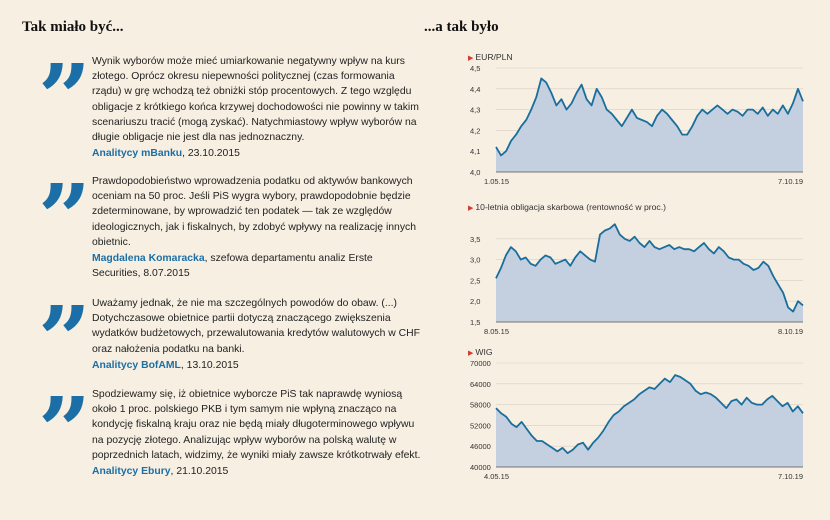 The height and width of the screenshot is (520, 830). I want to click on x-tick-label-end: 8.10.19, so click(790, 331).